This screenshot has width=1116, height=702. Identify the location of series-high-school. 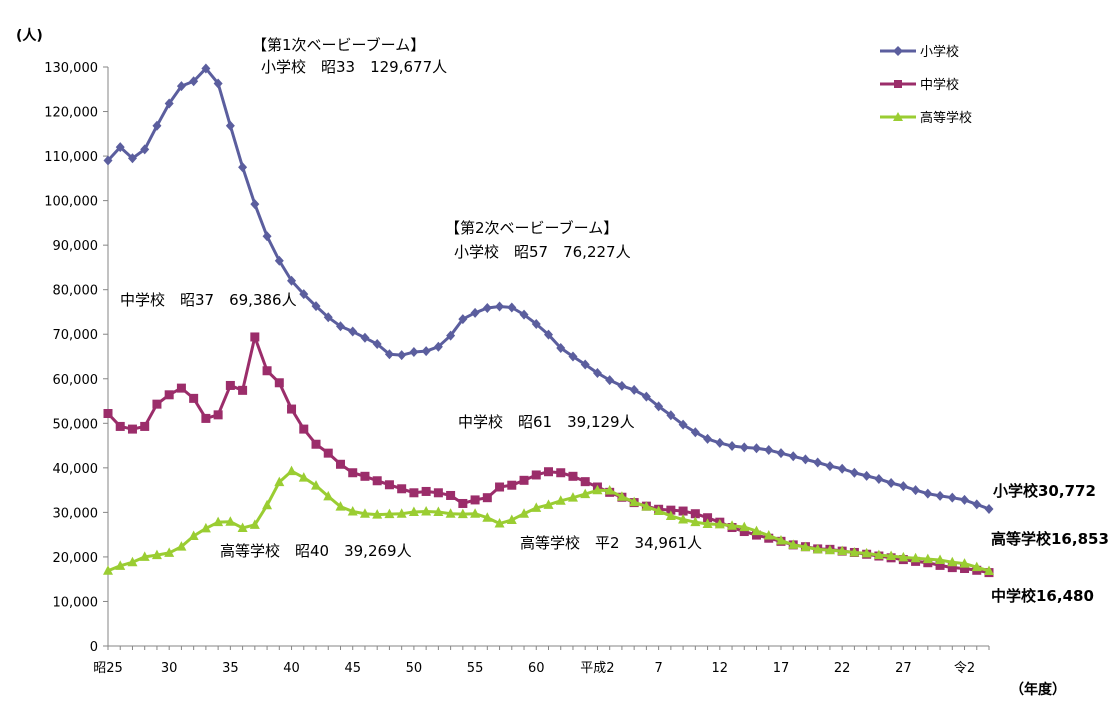
(548, 520).